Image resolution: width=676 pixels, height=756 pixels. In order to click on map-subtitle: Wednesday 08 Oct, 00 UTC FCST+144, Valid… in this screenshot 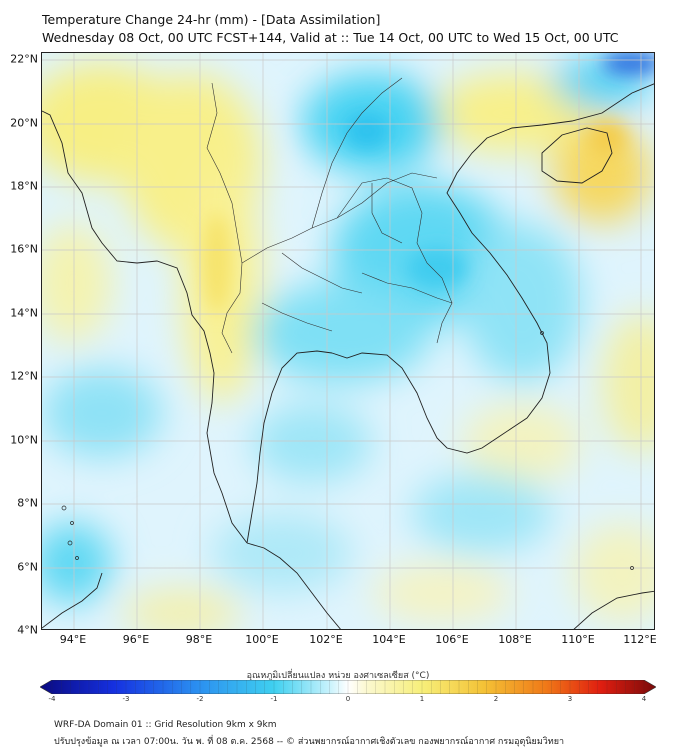, I will do `click(330, 37)`.